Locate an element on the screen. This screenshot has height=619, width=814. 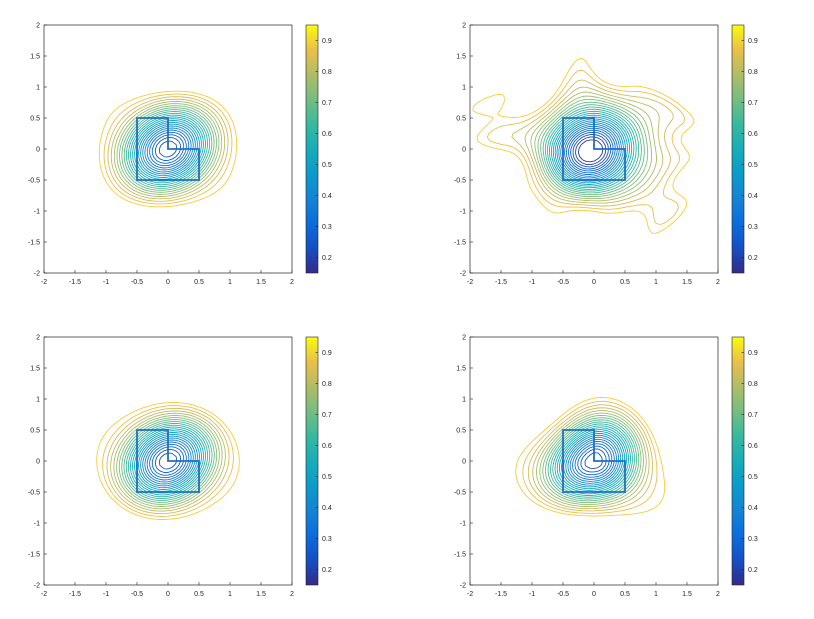
contour-lines is located at coordinates (590, 456).